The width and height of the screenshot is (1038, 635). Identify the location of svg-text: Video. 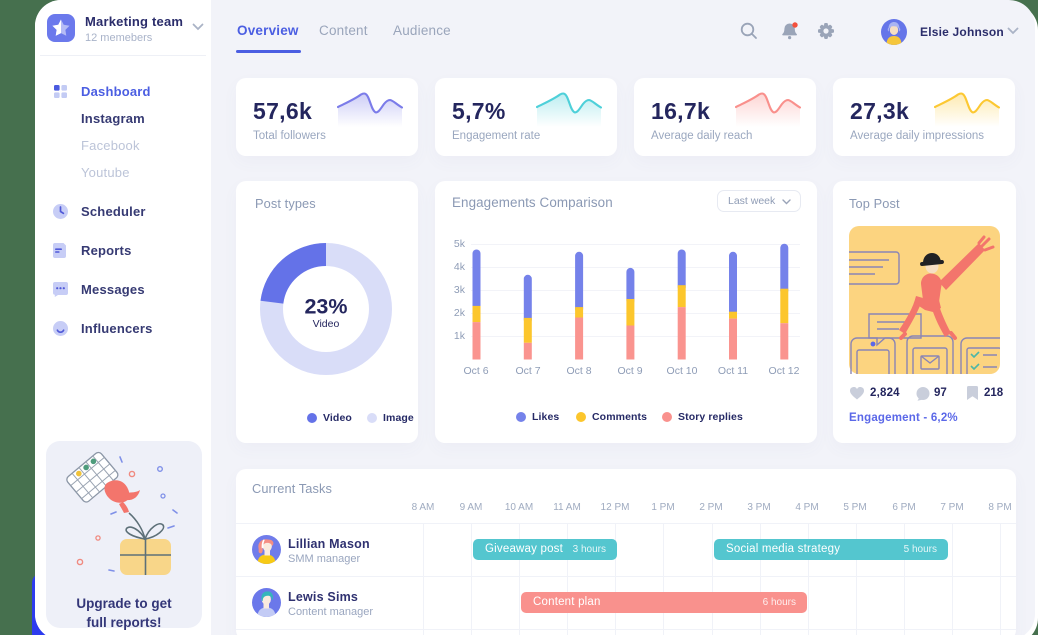
(326, 324).